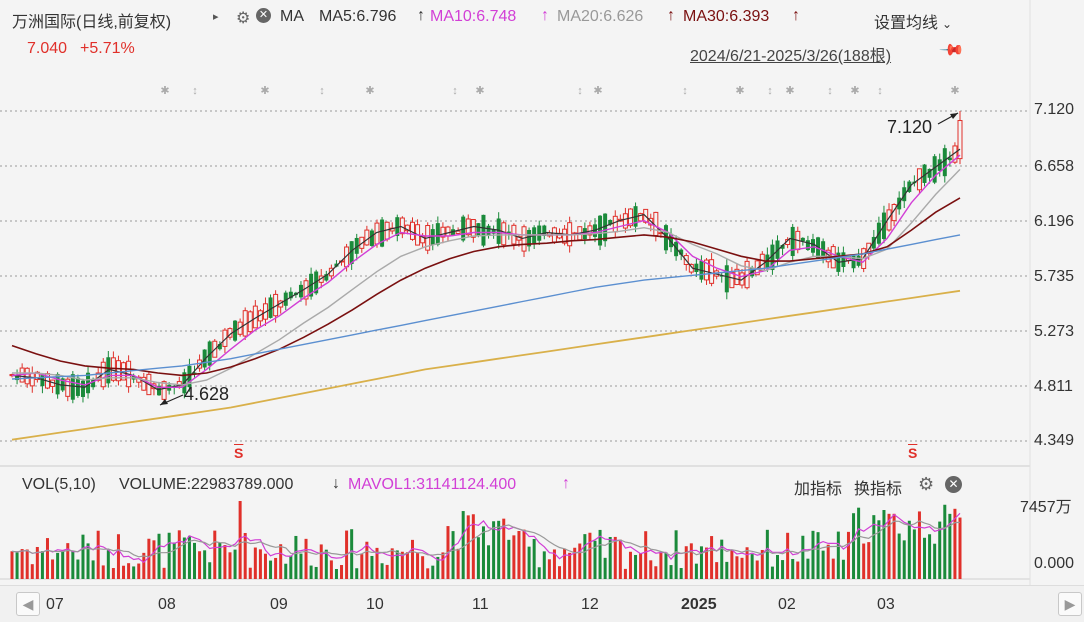  Describe the element at coordinates (818, 489) in the screenshot. I see `add-indicator-button: 加指标` at that location.